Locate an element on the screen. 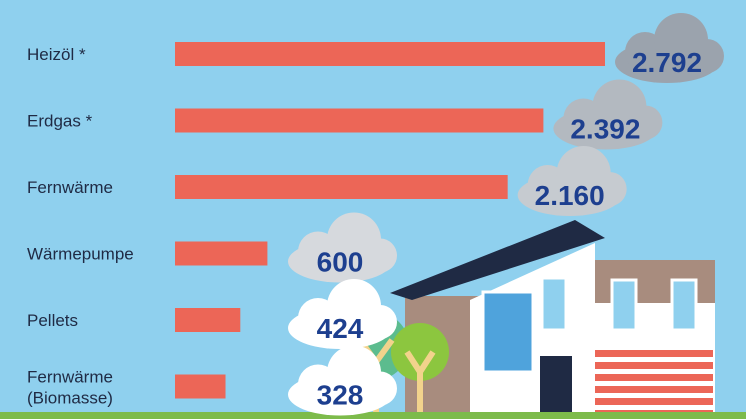  value-cloud: 2.792 is located at coordinates (669, 48).